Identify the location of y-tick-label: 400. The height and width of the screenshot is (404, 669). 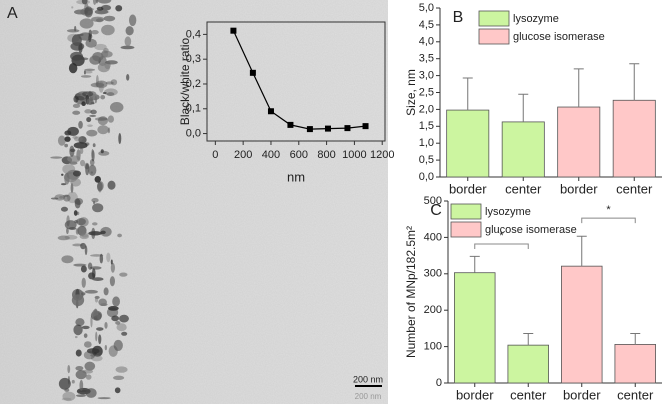
(433, 237).